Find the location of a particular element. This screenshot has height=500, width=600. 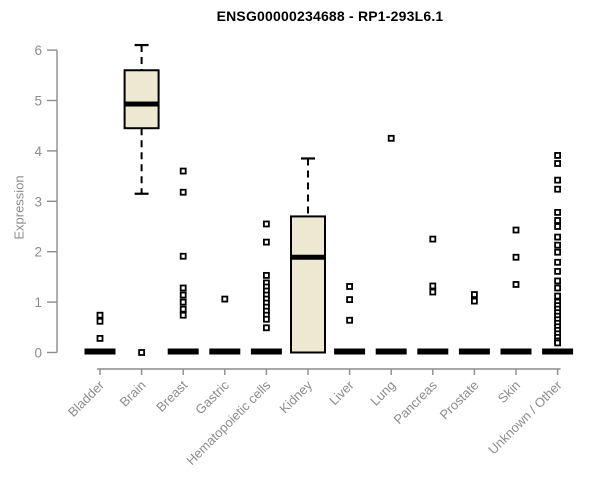

x-category-label-skin: Skin is located at coordinates (509, 392).